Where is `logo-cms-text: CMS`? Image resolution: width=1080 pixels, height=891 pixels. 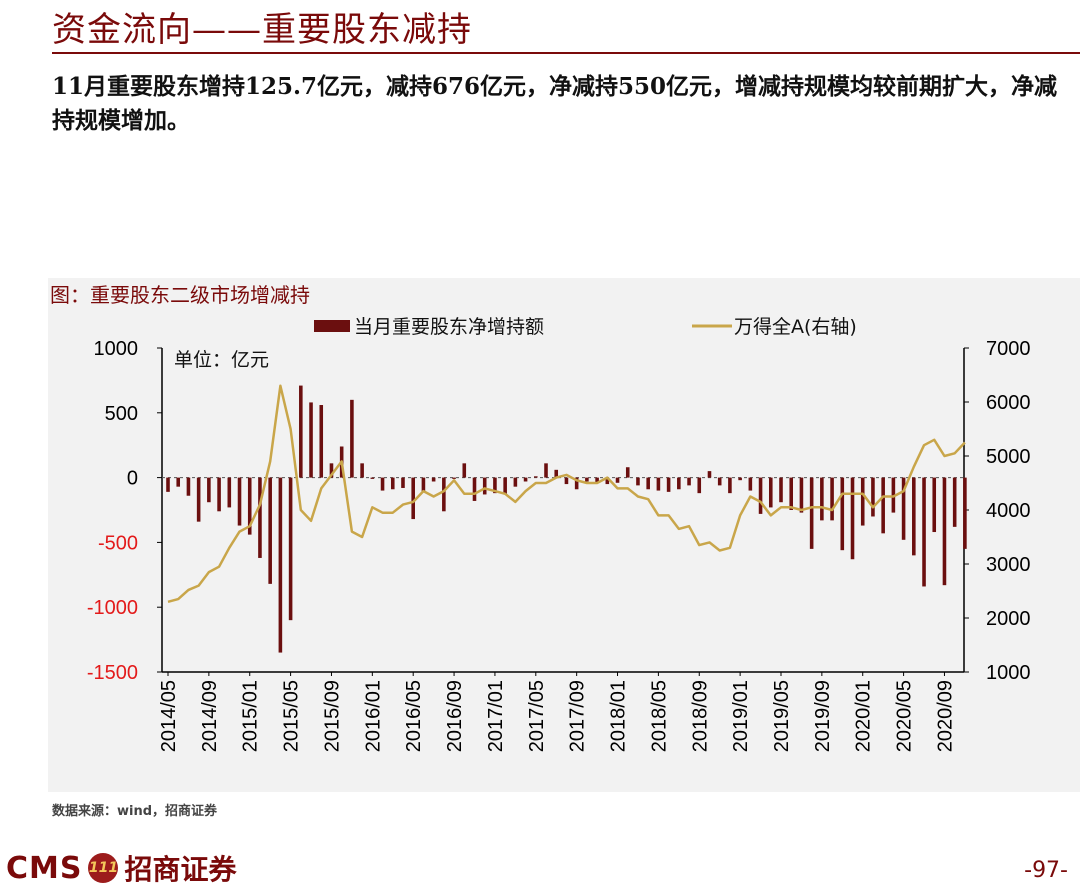
logo-cms-text: CMS is located at coordinates (44, 868).